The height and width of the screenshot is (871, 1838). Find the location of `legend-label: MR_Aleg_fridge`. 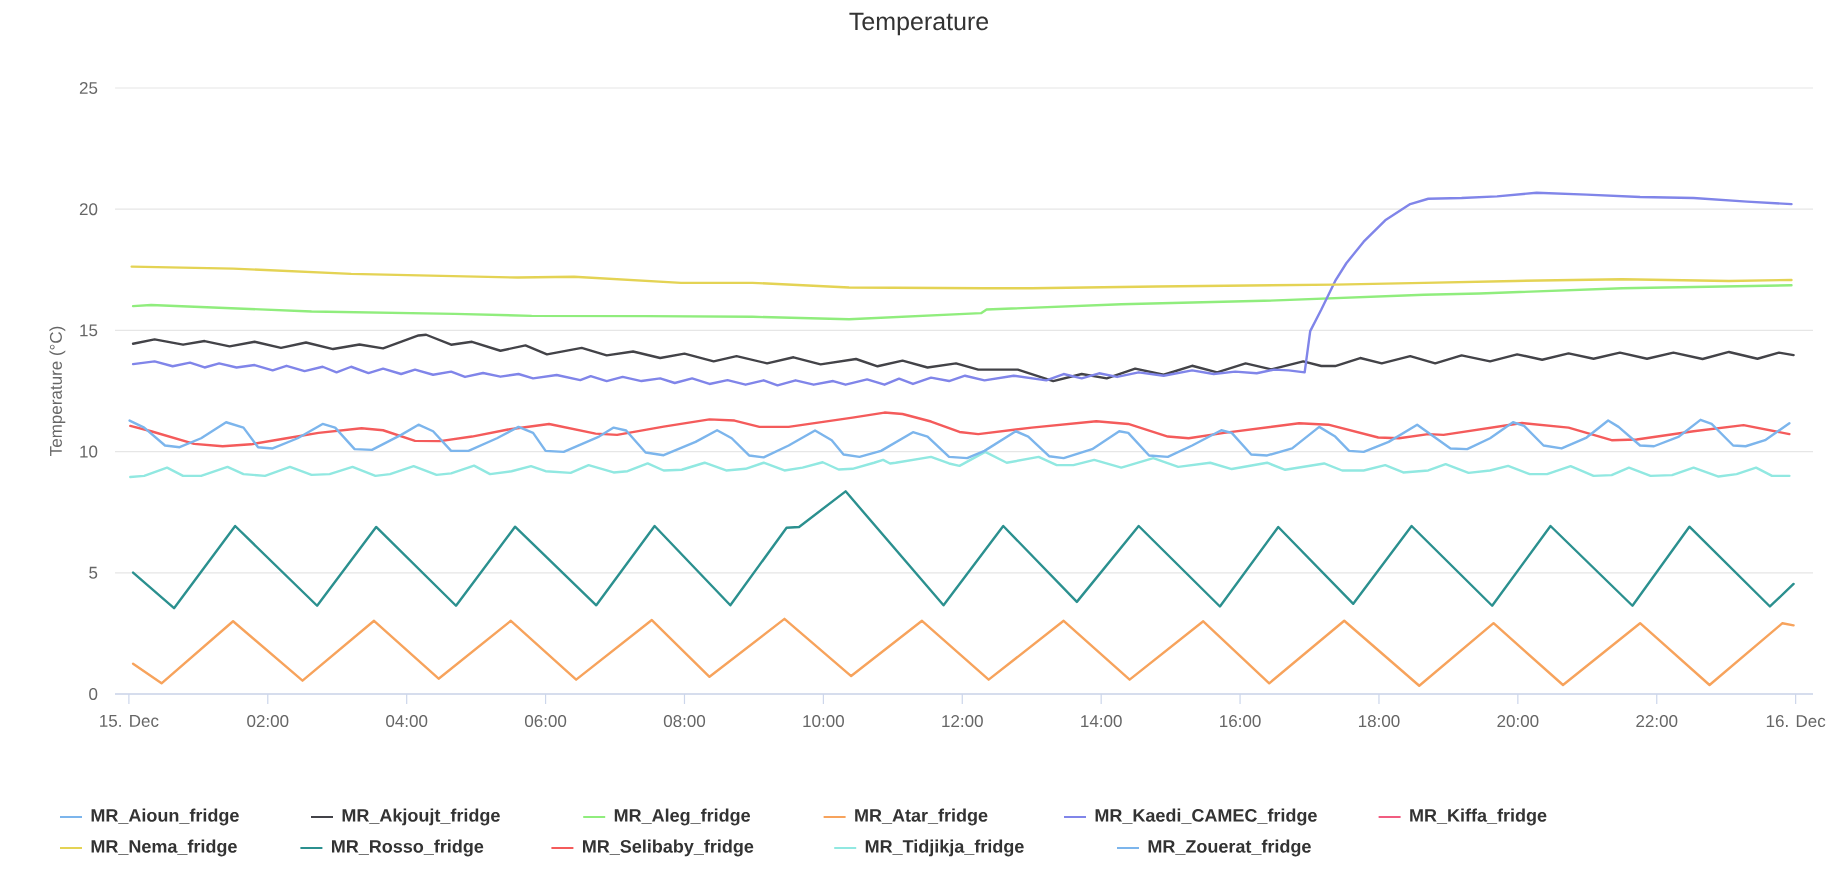

legend-label: MR_Aleg_fridge is located at coordinates (682, 817).